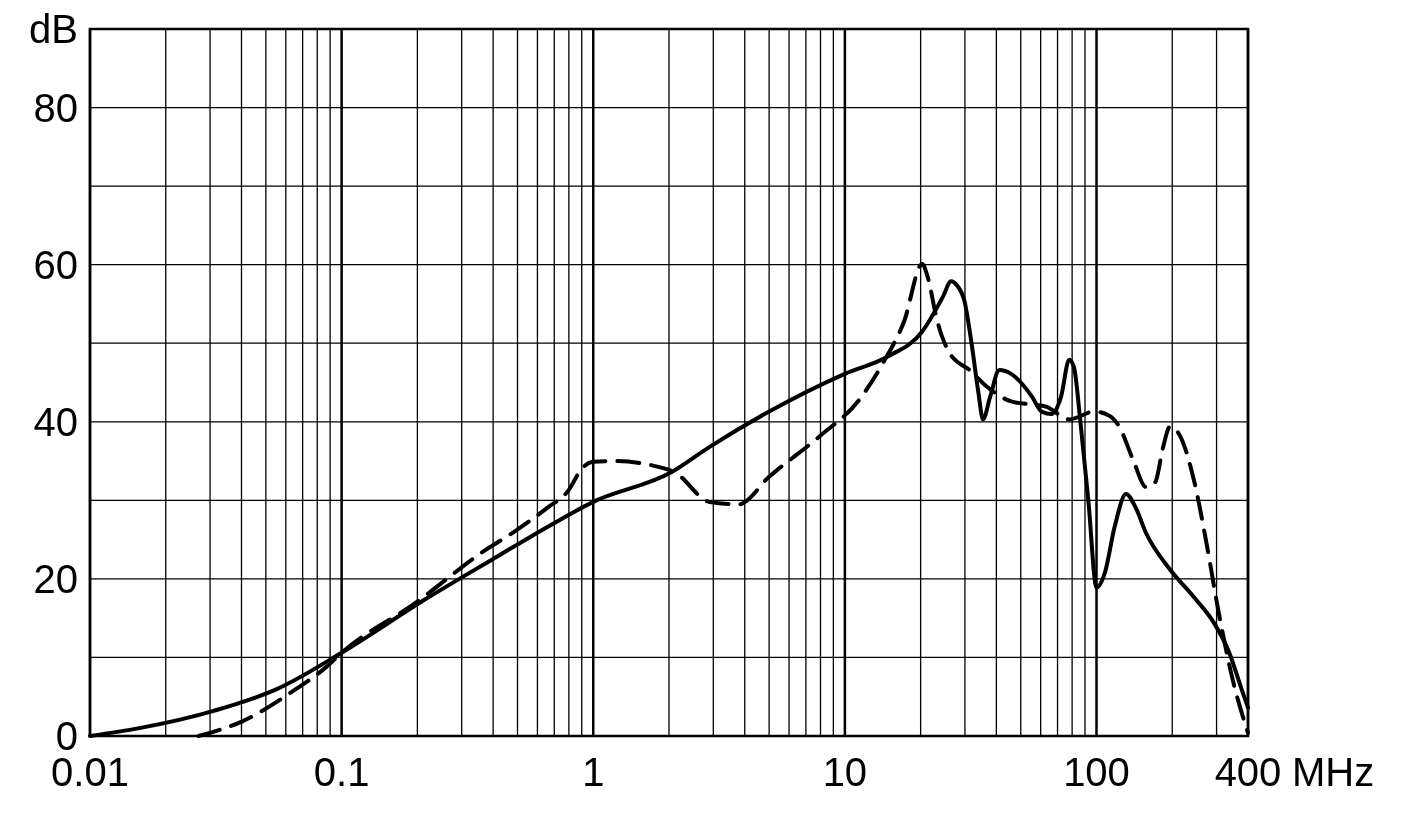  What do you see at coordinates (1333, 772) in the screenshot?
I see `x-axis-title: MHz` at bounding box center [1333, 772].